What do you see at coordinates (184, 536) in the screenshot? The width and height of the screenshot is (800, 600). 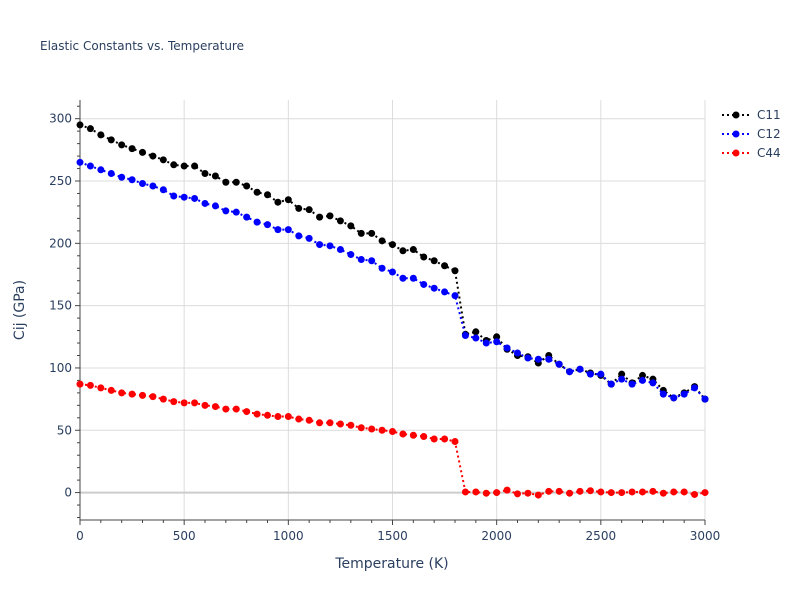 I see `x-tick-label: 500` at bounding box center [184, 536].